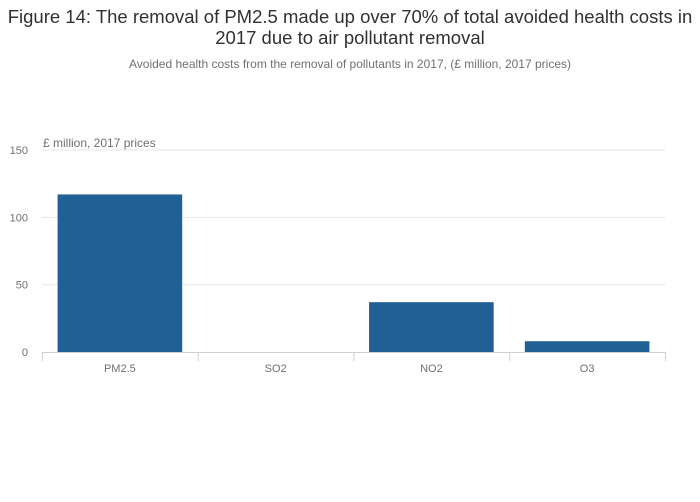 The height and width of the screenshot is (502, 700). What do you see at coordinates (349, 369) in the screenshot?
I see `x-tick-labels: PM2.5 SO2 NO2 O3` at bounding box center [349, 369].